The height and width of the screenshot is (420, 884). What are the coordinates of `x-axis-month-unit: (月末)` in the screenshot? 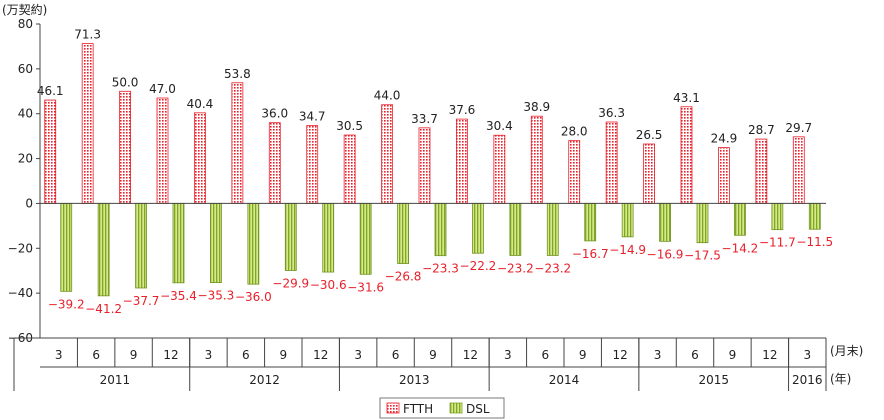 It's located at (846, 351).